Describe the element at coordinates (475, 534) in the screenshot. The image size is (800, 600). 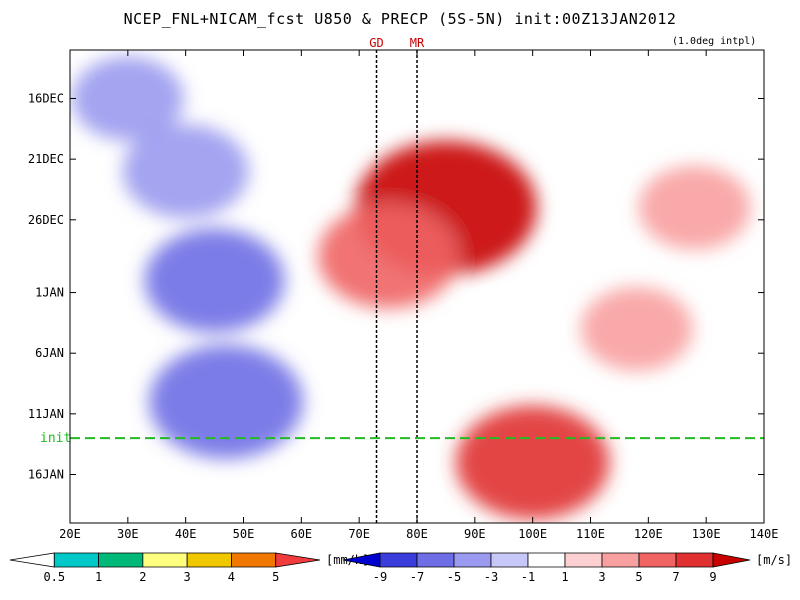
I see `x-tick-label: 90E` at that location.